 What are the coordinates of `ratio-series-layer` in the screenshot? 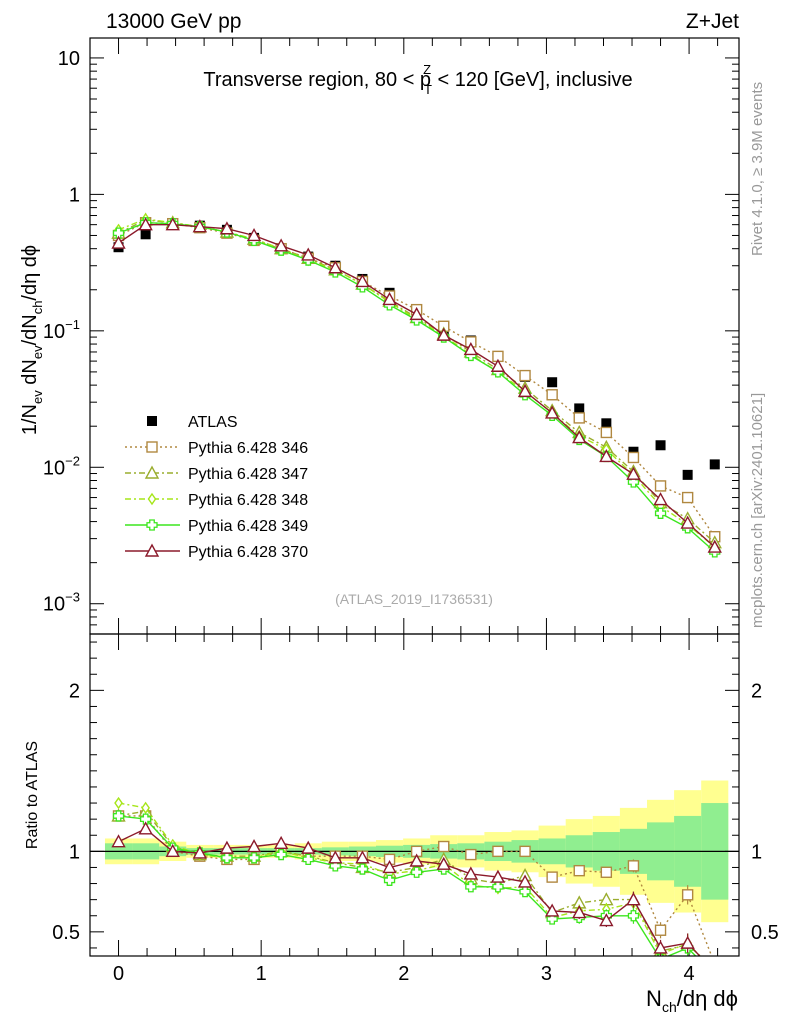 It's located at (415, 888).